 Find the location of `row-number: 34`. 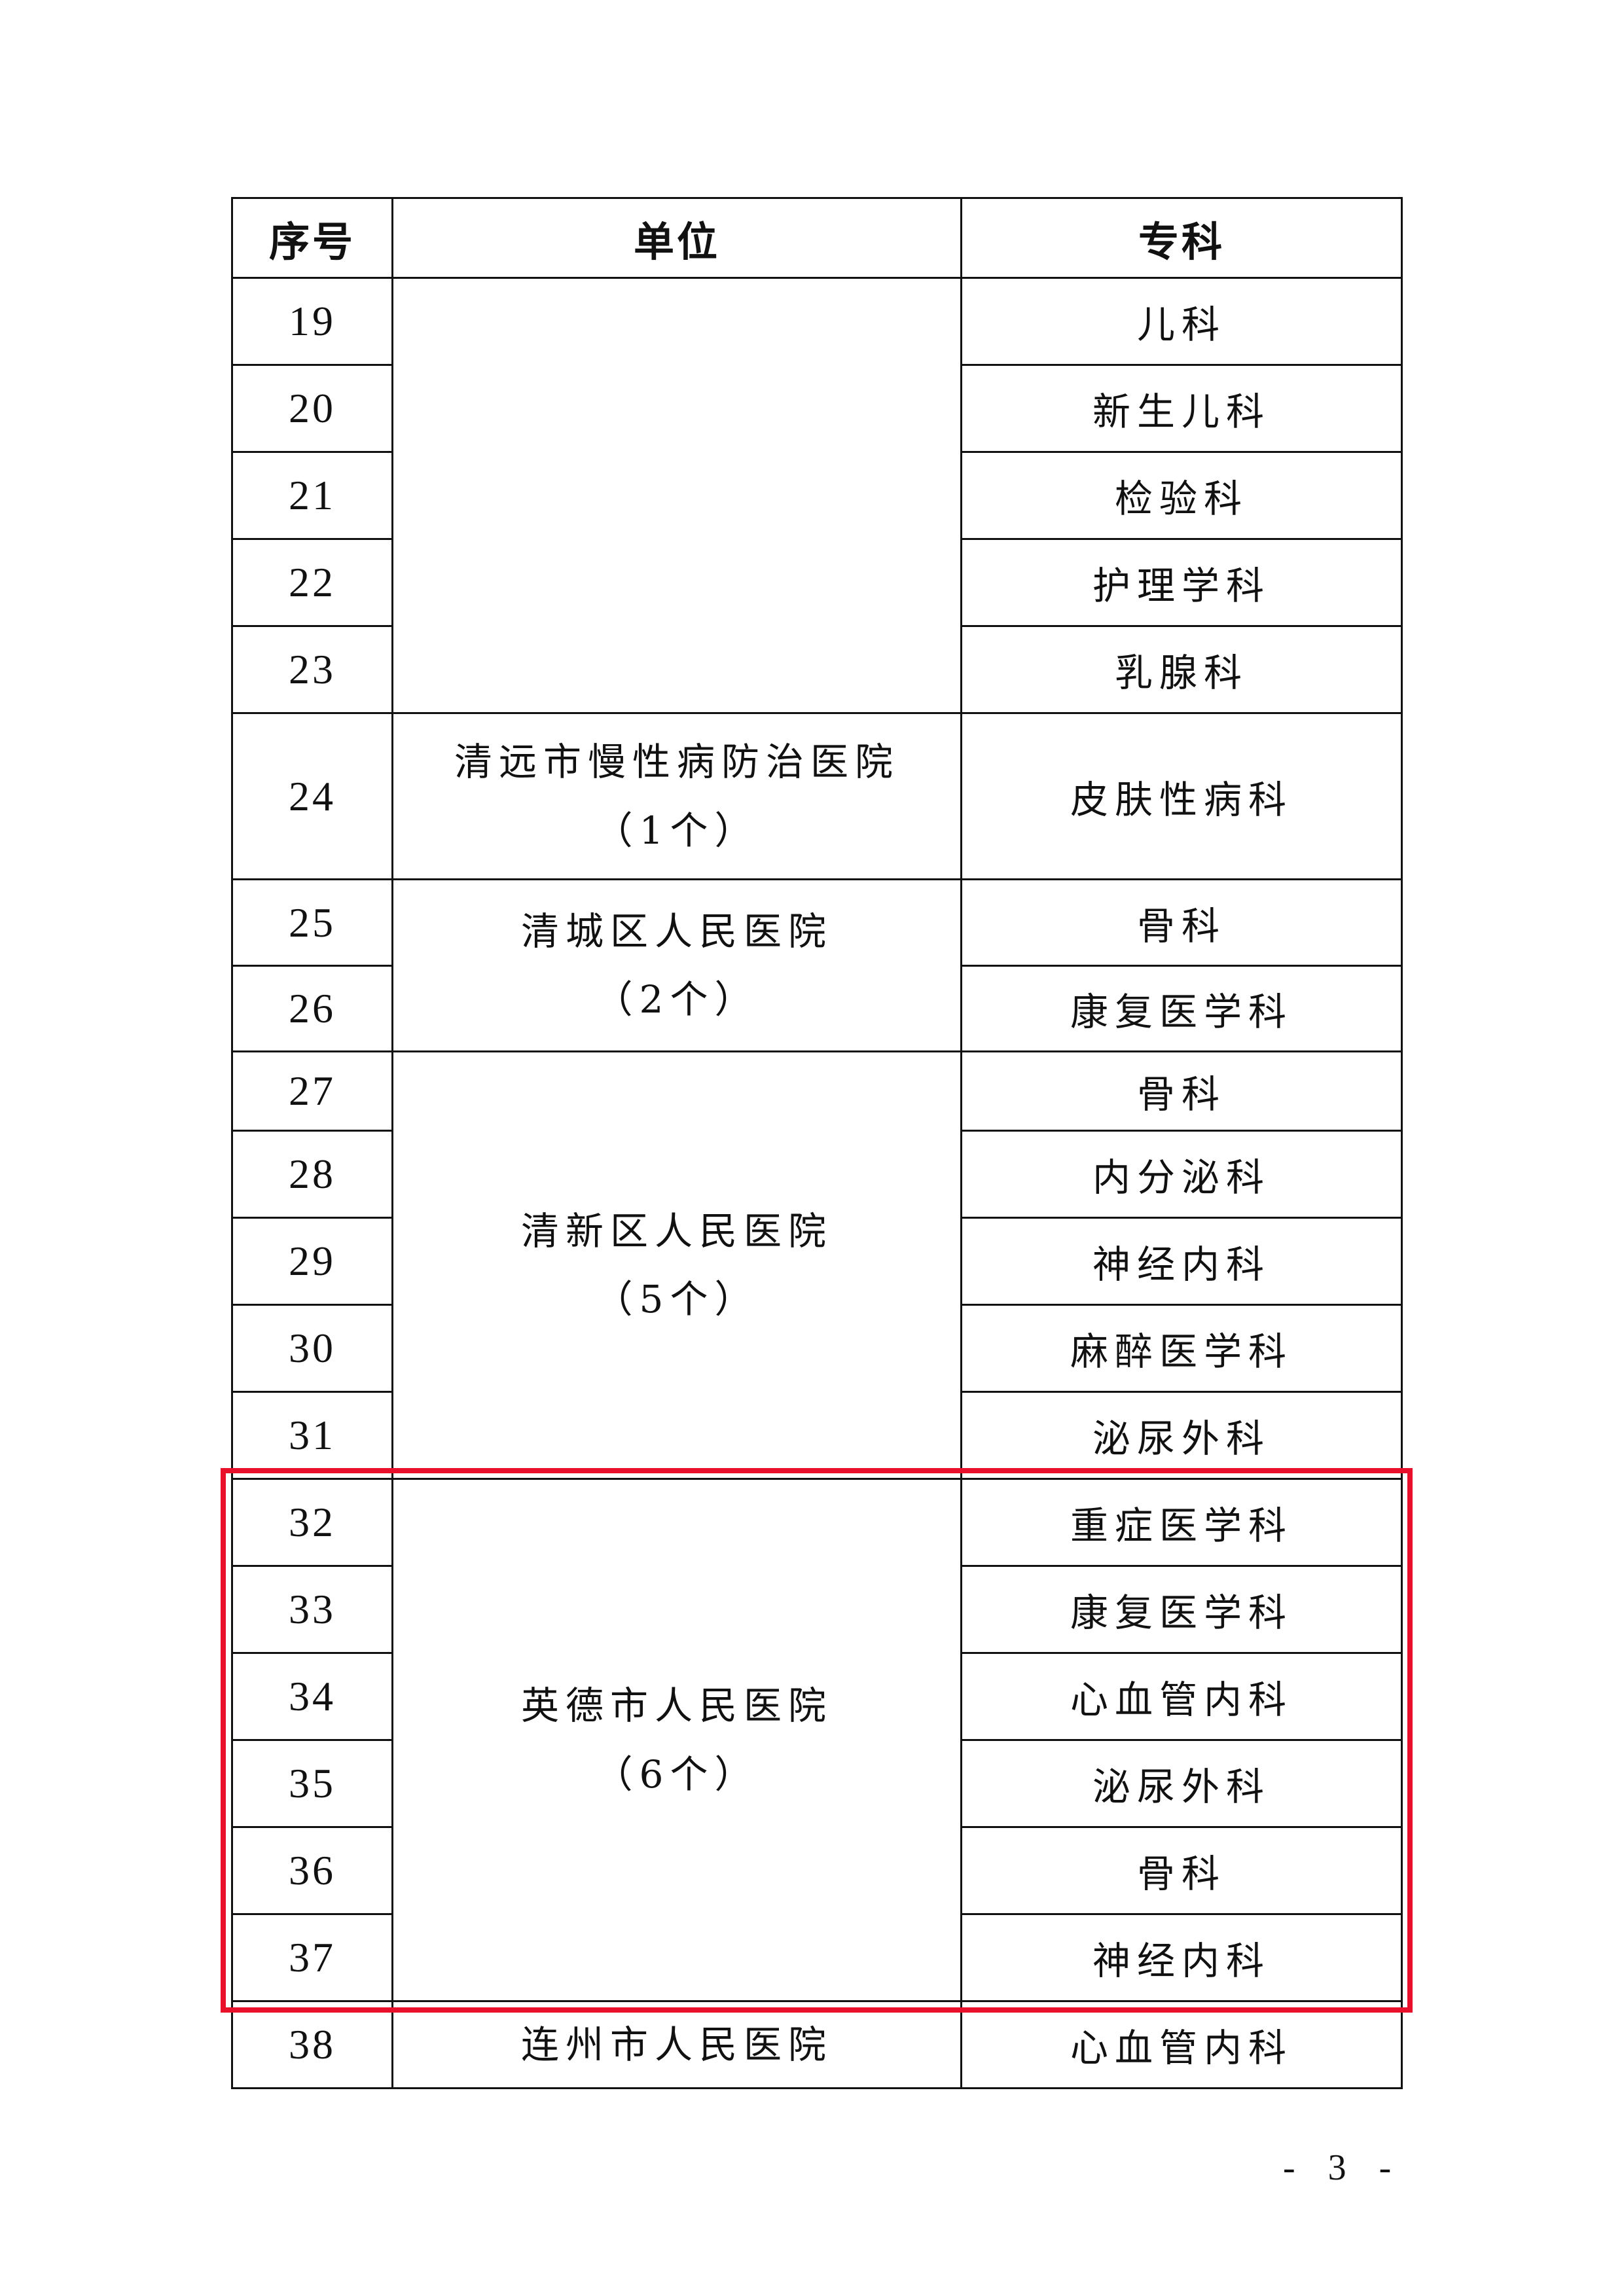

row-number: 34 is located at coordinates (312, 1696).